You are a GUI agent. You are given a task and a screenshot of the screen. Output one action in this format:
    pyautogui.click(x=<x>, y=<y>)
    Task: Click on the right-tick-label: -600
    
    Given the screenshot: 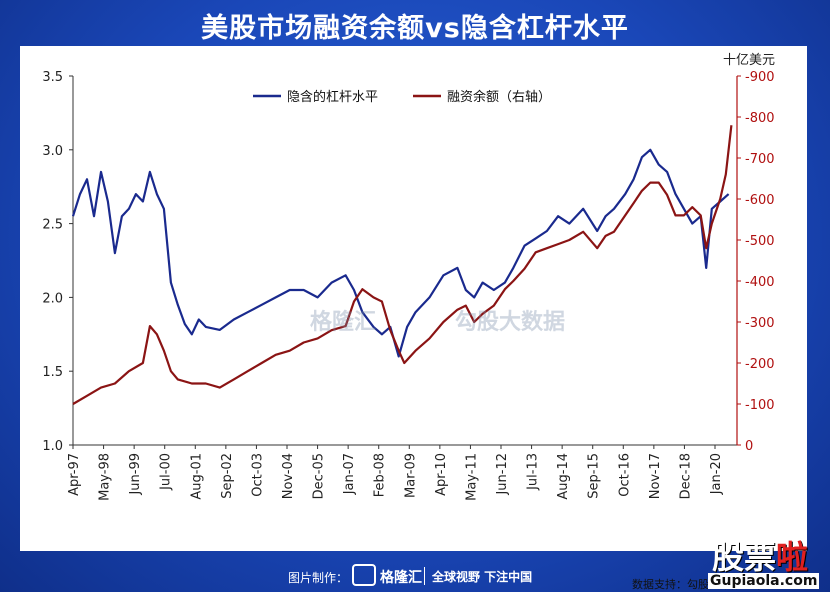 What is the action you would take?
    pyautogui.click(x=760, y=200)
    